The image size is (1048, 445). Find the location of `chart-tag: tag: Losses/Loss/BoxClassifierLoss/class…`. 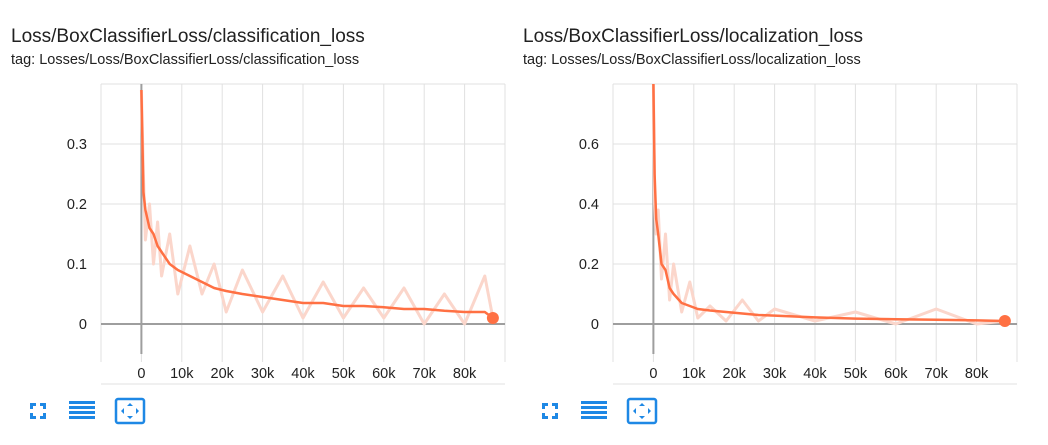

chart-tag: tag: Losses/Loss/BoxClassifierLoss/class… is located at coordinates (185, 60).